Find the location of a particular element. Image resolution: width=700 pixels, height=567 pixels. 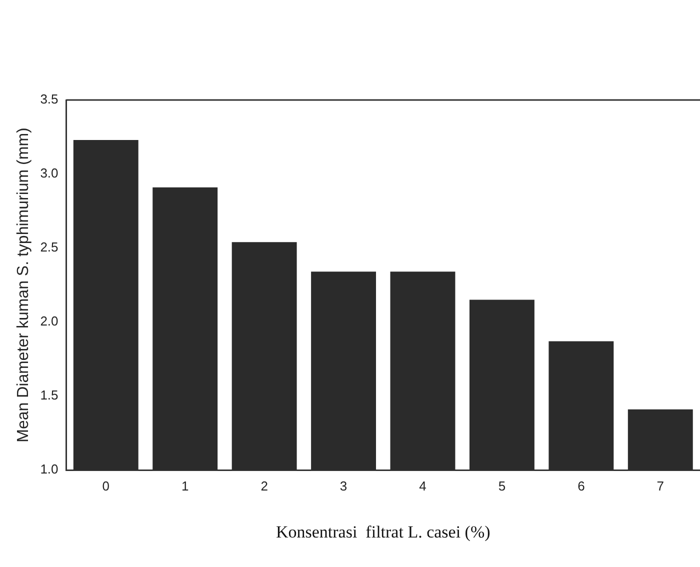

x-tick-label: 1 is located at coordinates (185, 486).